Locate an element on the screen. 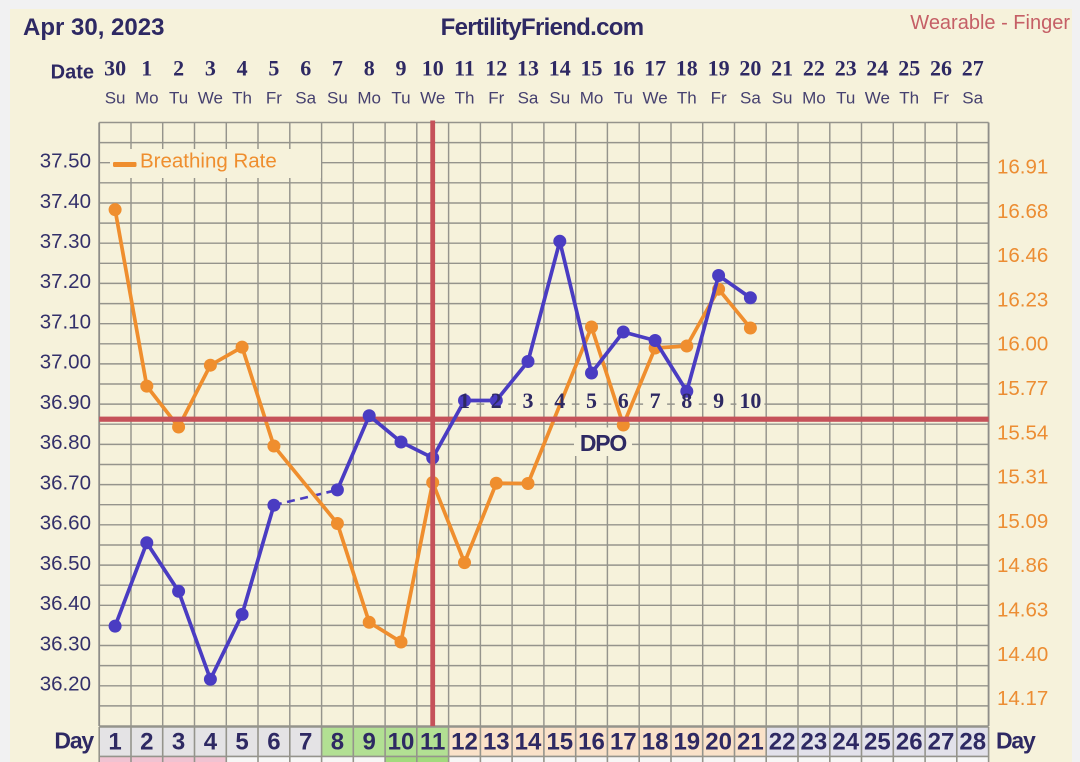  svg-text: 14.17 is located at coordinates (1022, 698).